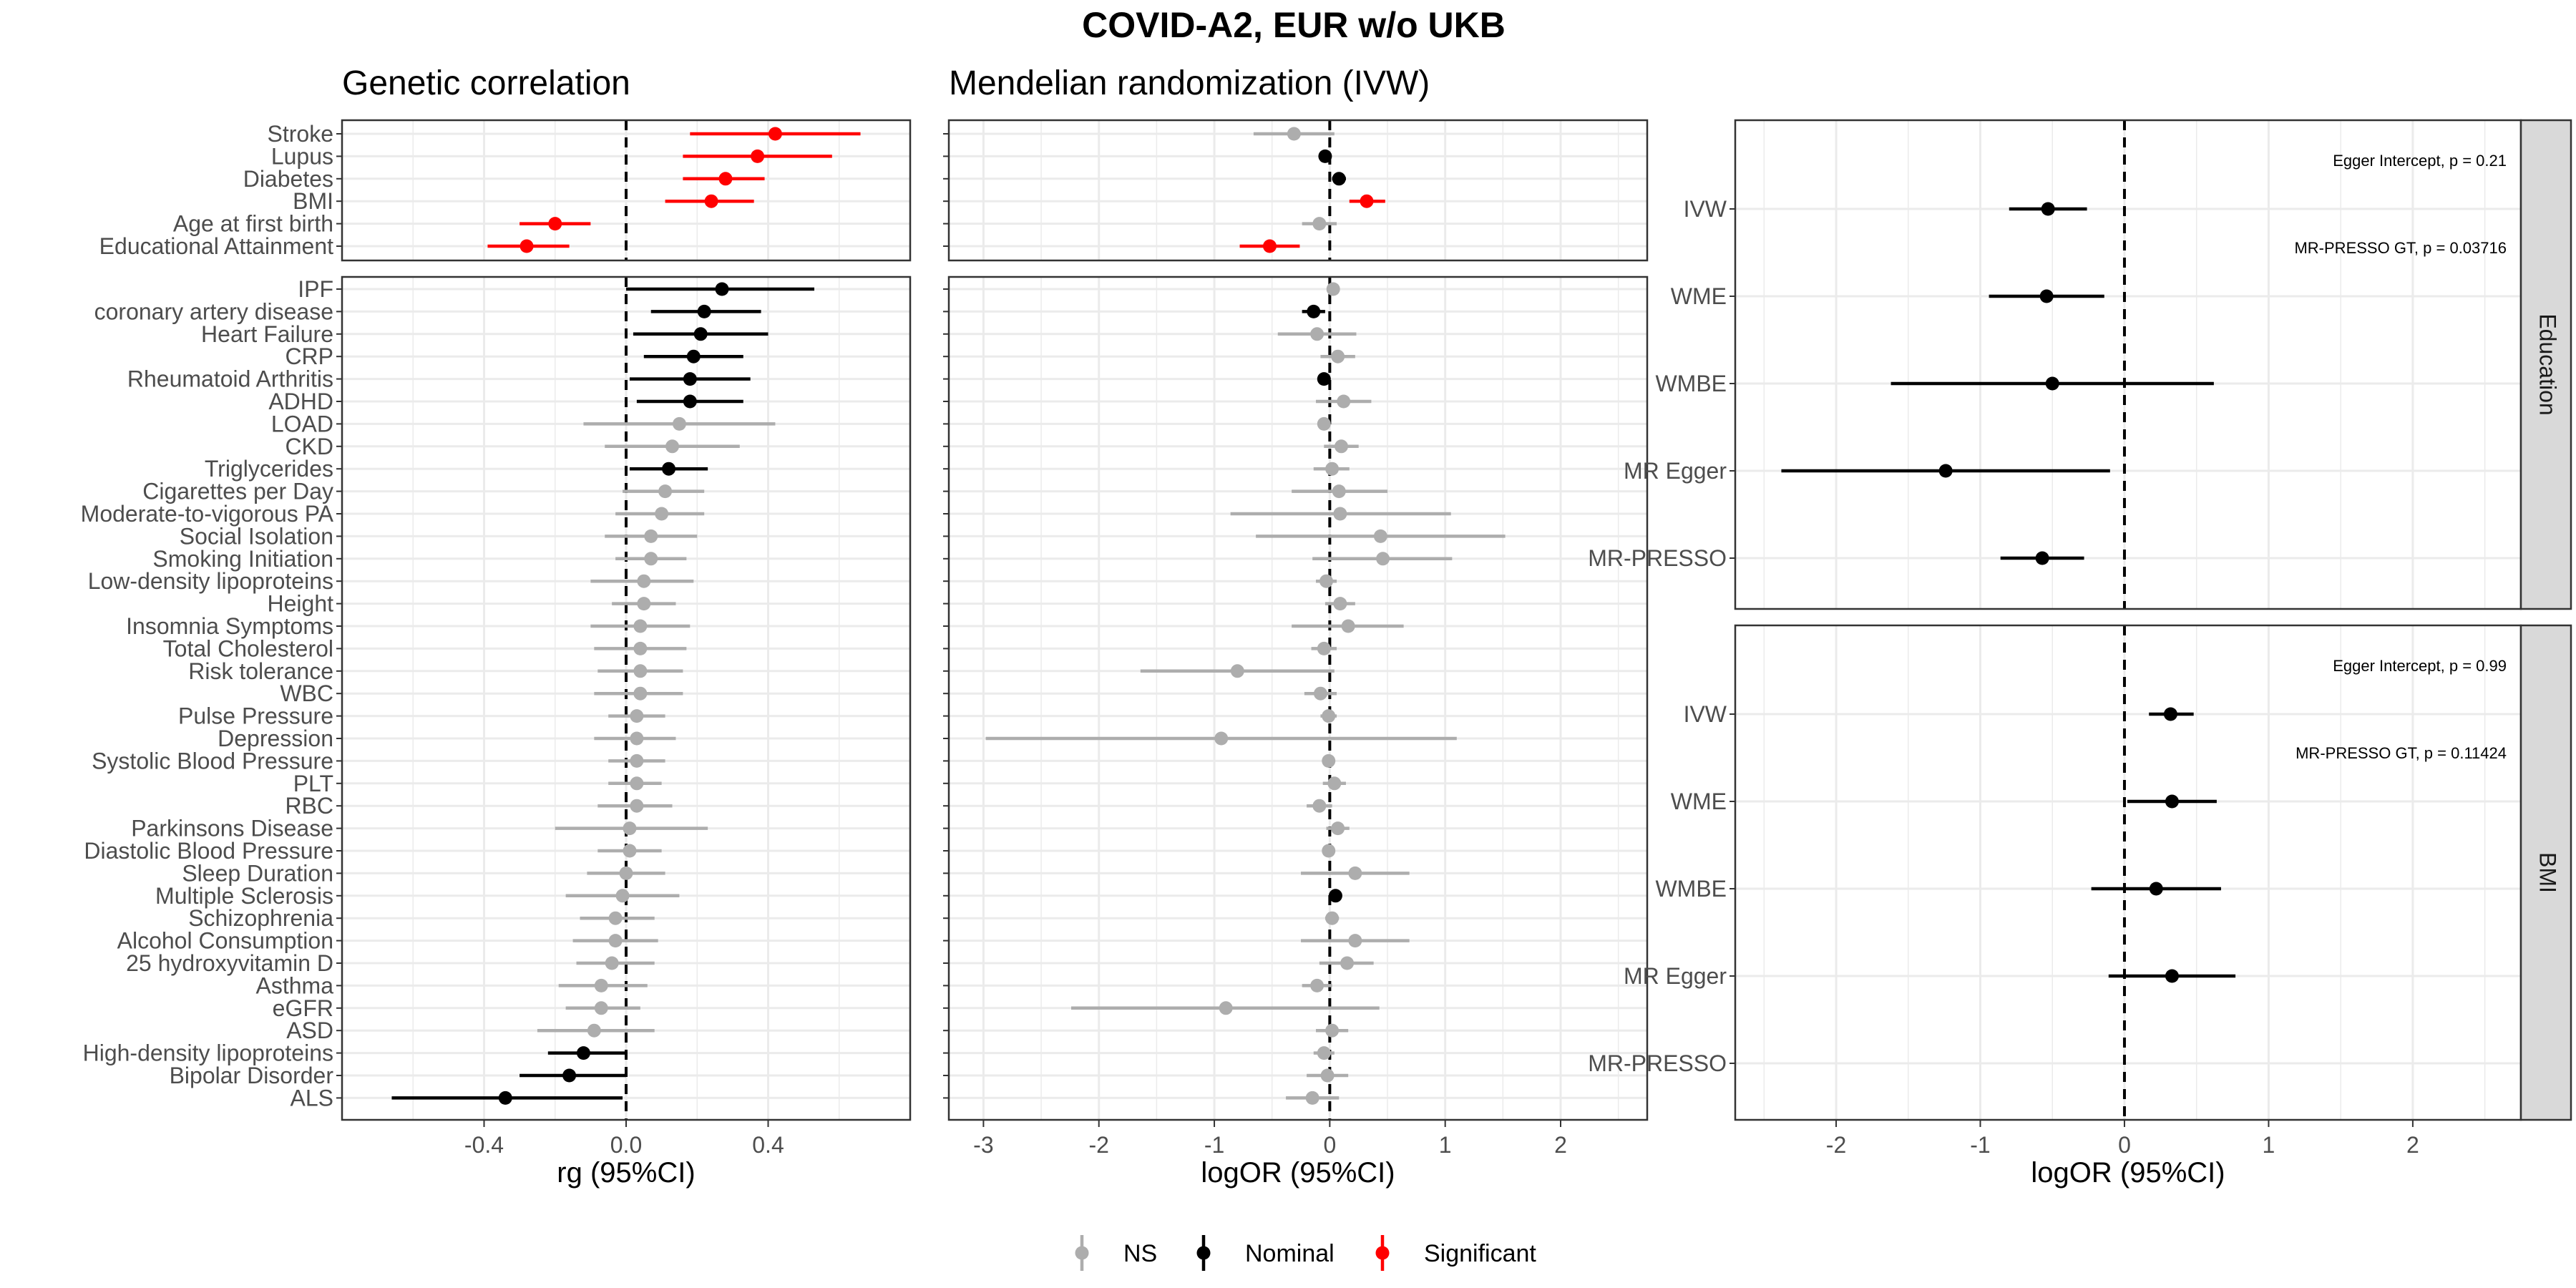  Describe the element at coordinates (1082, 1253) in the screenshot. I see `legend-key-point` at that location.